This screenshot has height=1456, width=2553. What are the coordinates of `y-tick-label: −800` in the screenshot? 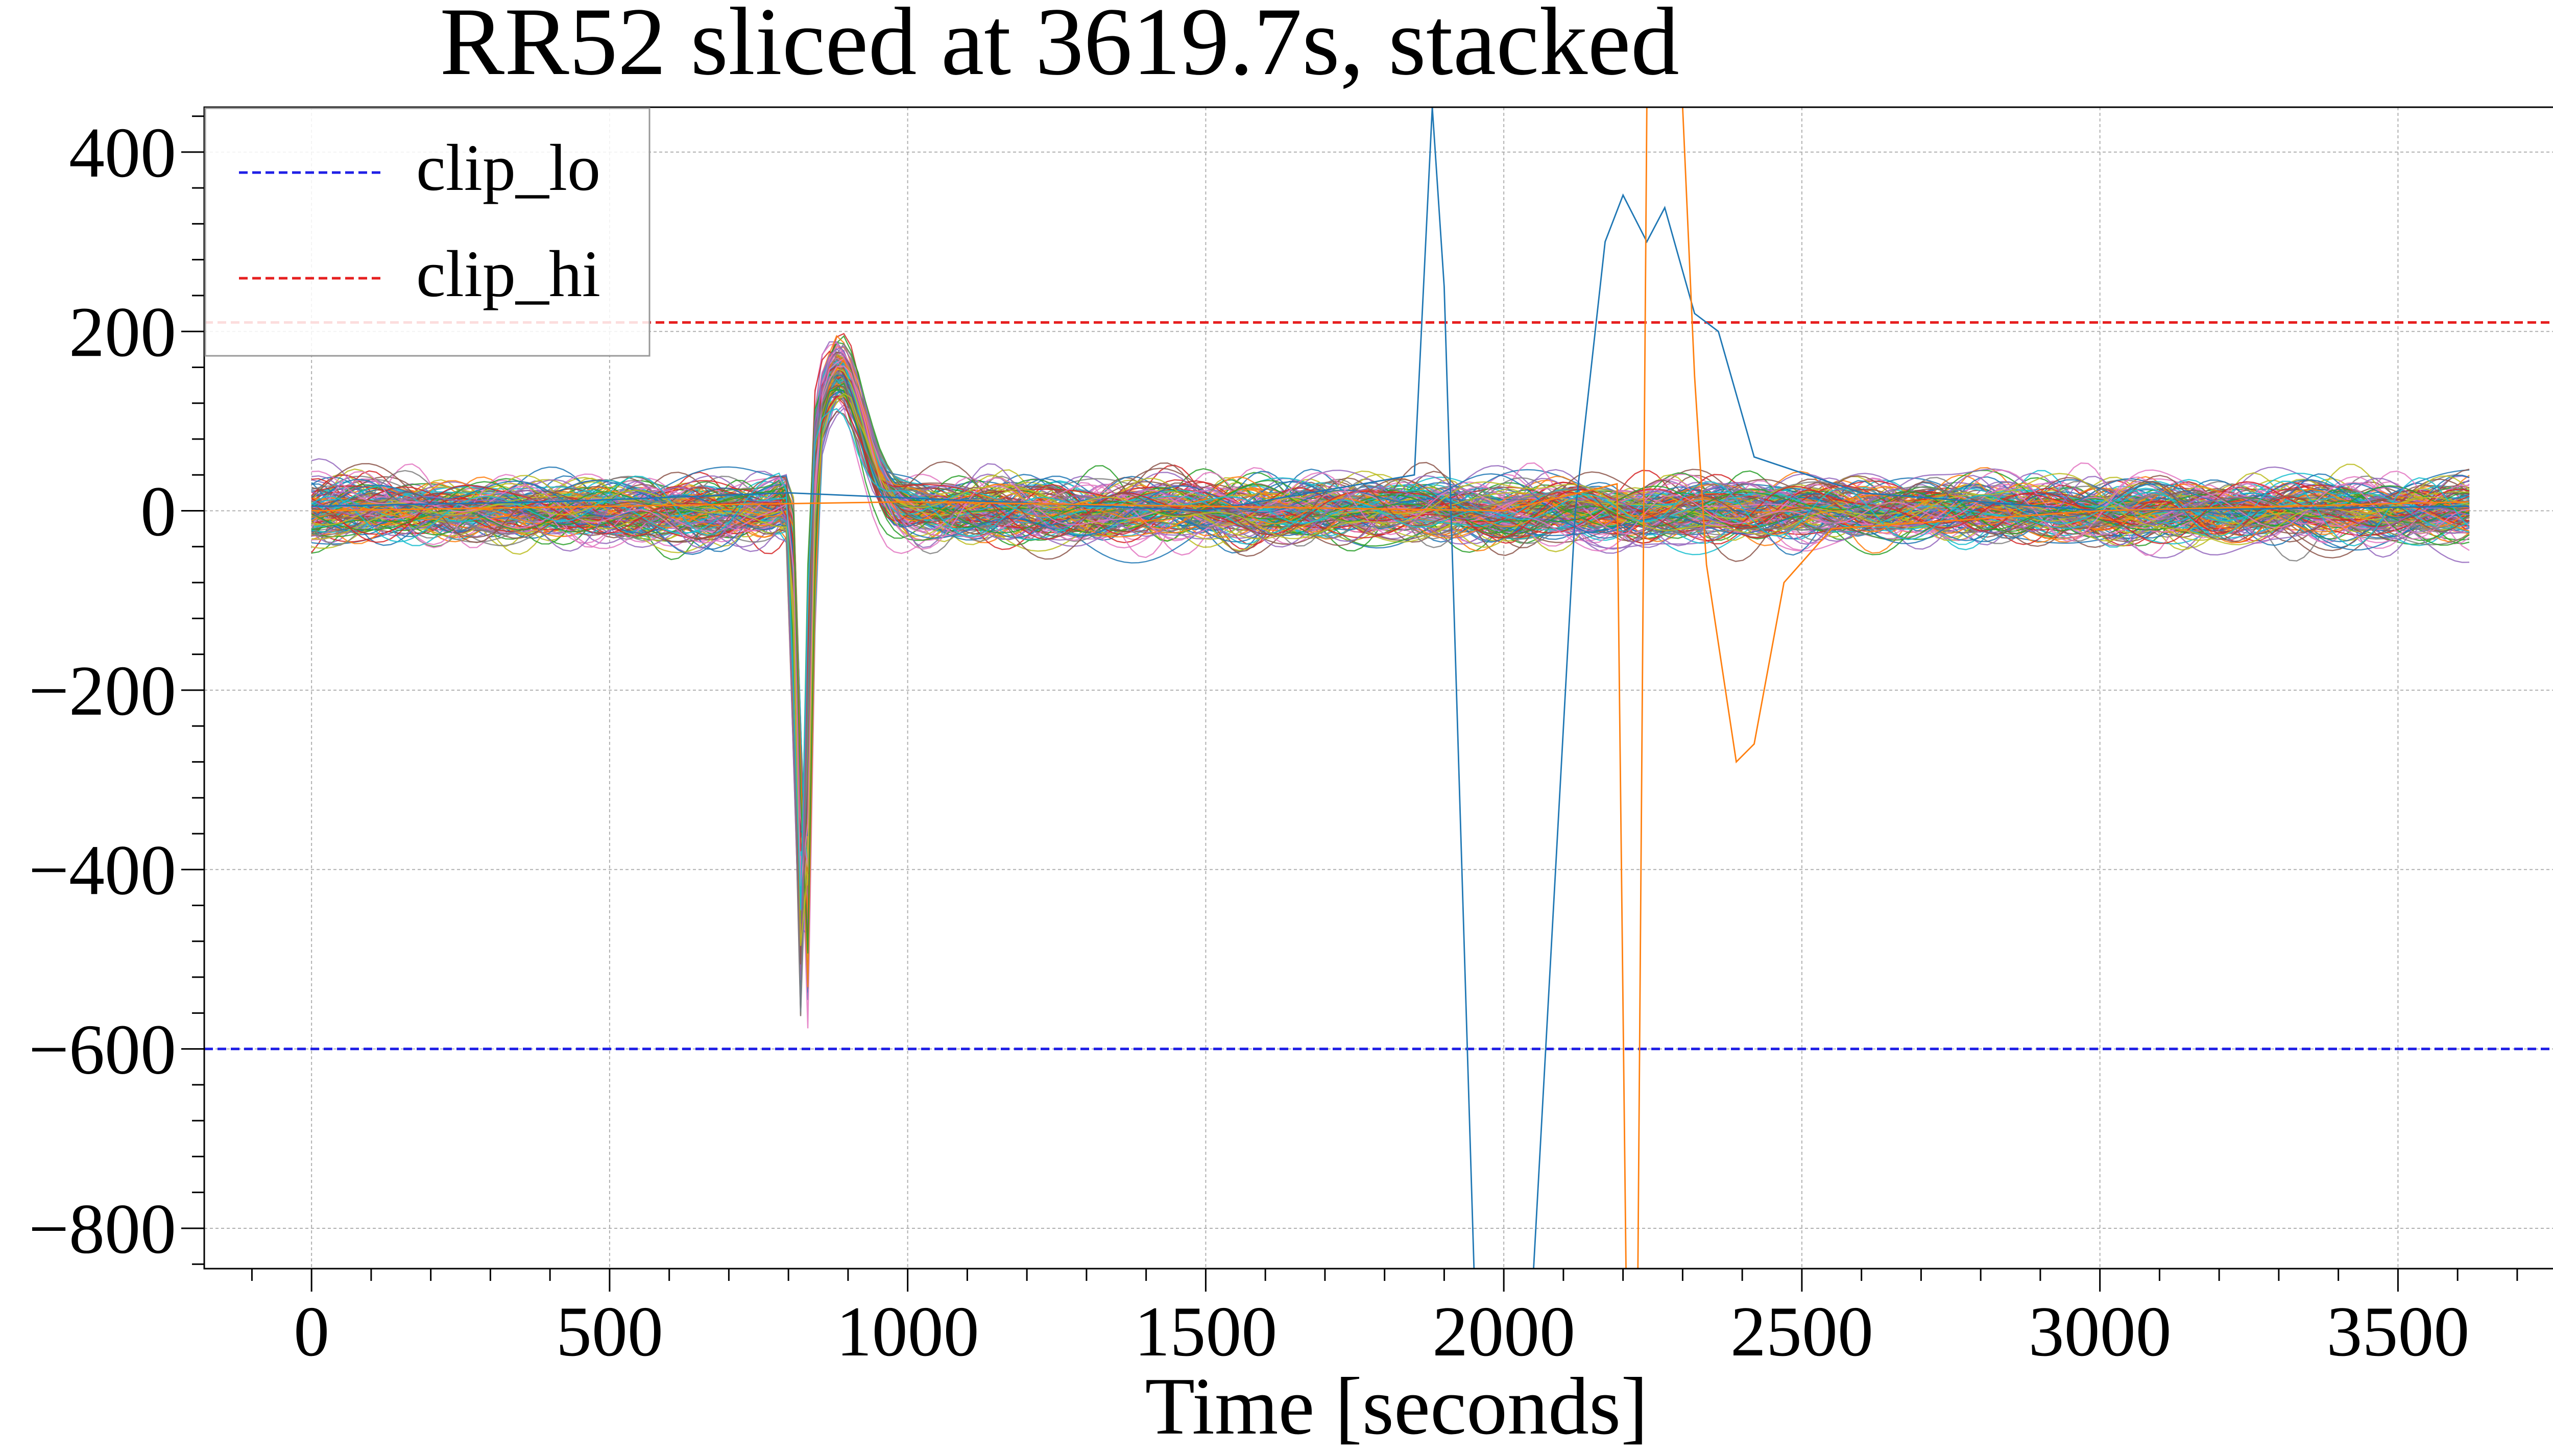 It's located at (103, 1229).